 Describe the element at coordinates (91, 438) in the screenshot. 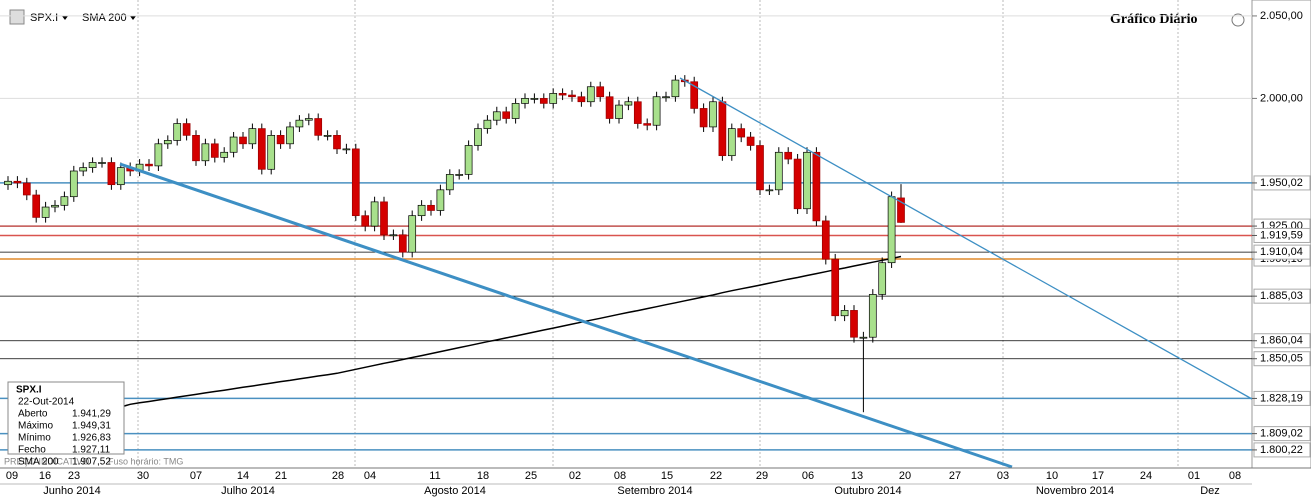

I see `info-value: 1.926,83` at that location.